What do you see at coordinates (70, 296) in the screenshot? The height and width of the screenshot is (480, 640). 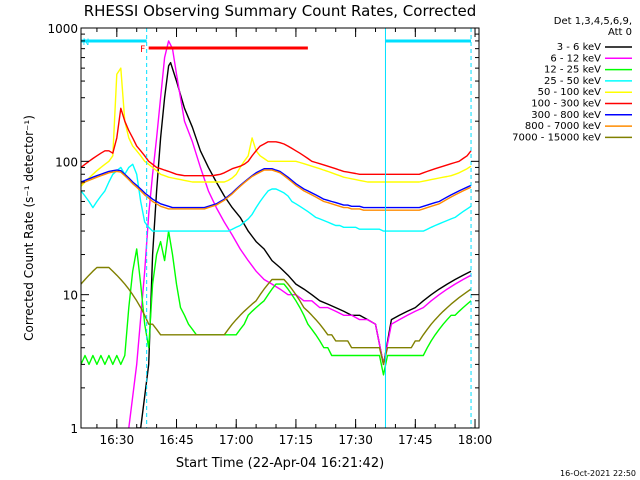 I see `y-tick-label-1: 10` at bounding box center [70, 296].